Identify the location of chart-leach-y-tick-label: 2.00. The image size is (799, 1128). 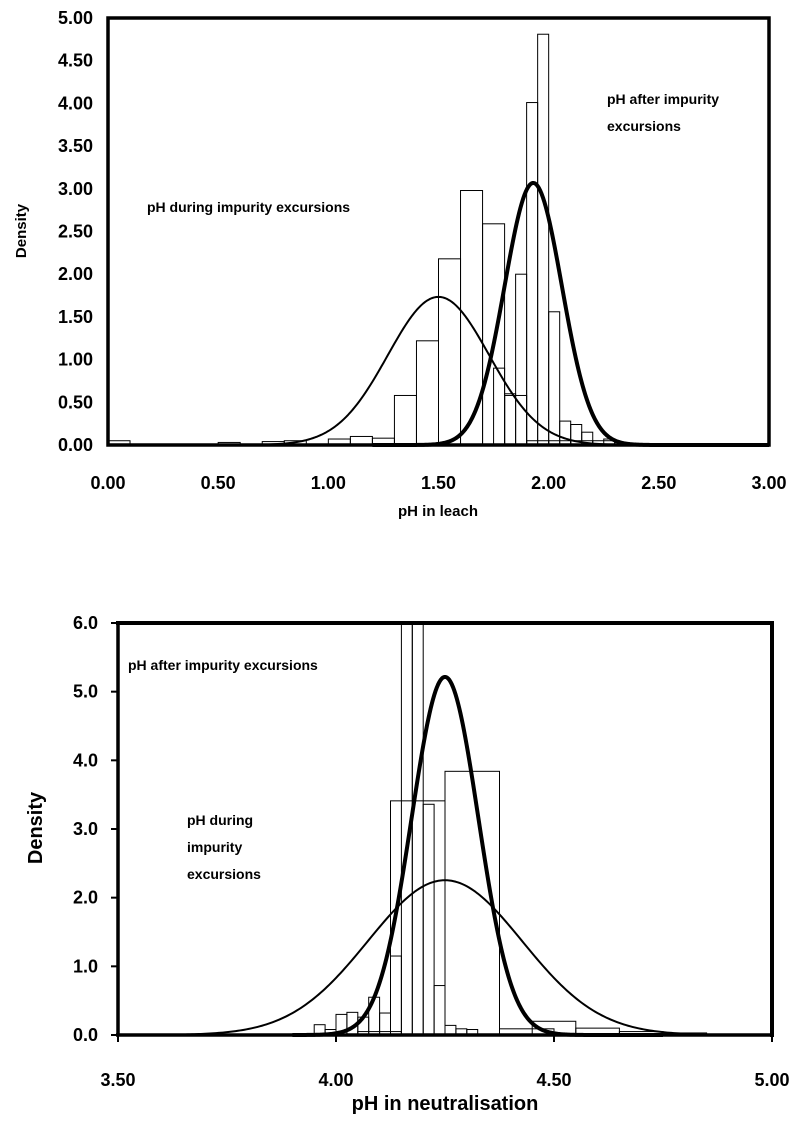
(75, 274).